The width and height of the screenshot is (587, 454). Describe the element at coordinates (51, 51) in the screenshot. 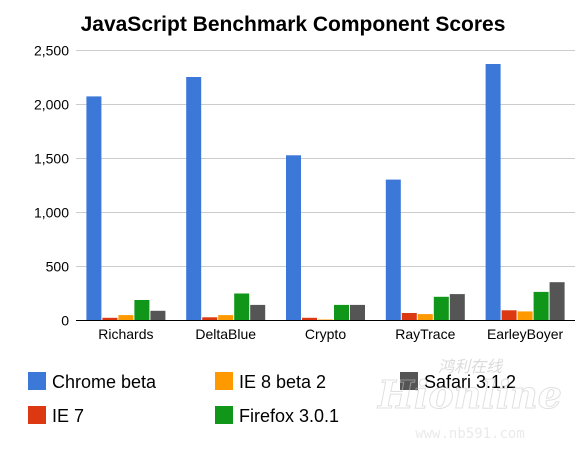

I see `y-tick-label: 2,500` at that location.